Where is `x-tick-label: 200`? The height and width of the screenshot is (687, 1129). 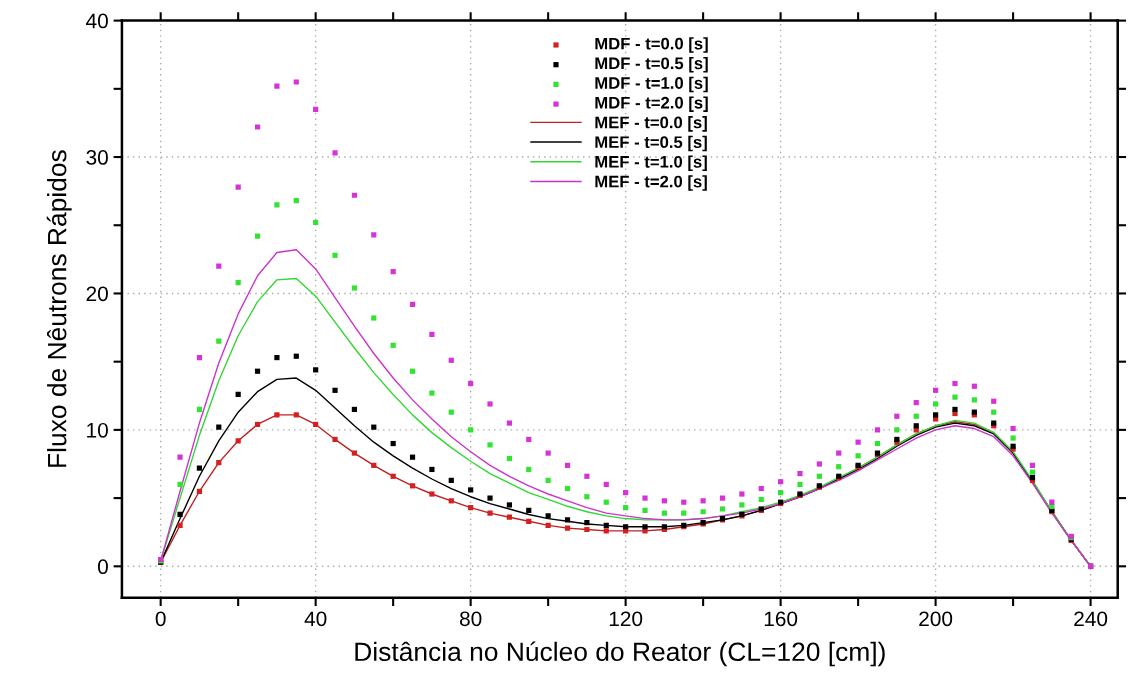
x-tick-label: 200 is located at coordinates (936, 619).